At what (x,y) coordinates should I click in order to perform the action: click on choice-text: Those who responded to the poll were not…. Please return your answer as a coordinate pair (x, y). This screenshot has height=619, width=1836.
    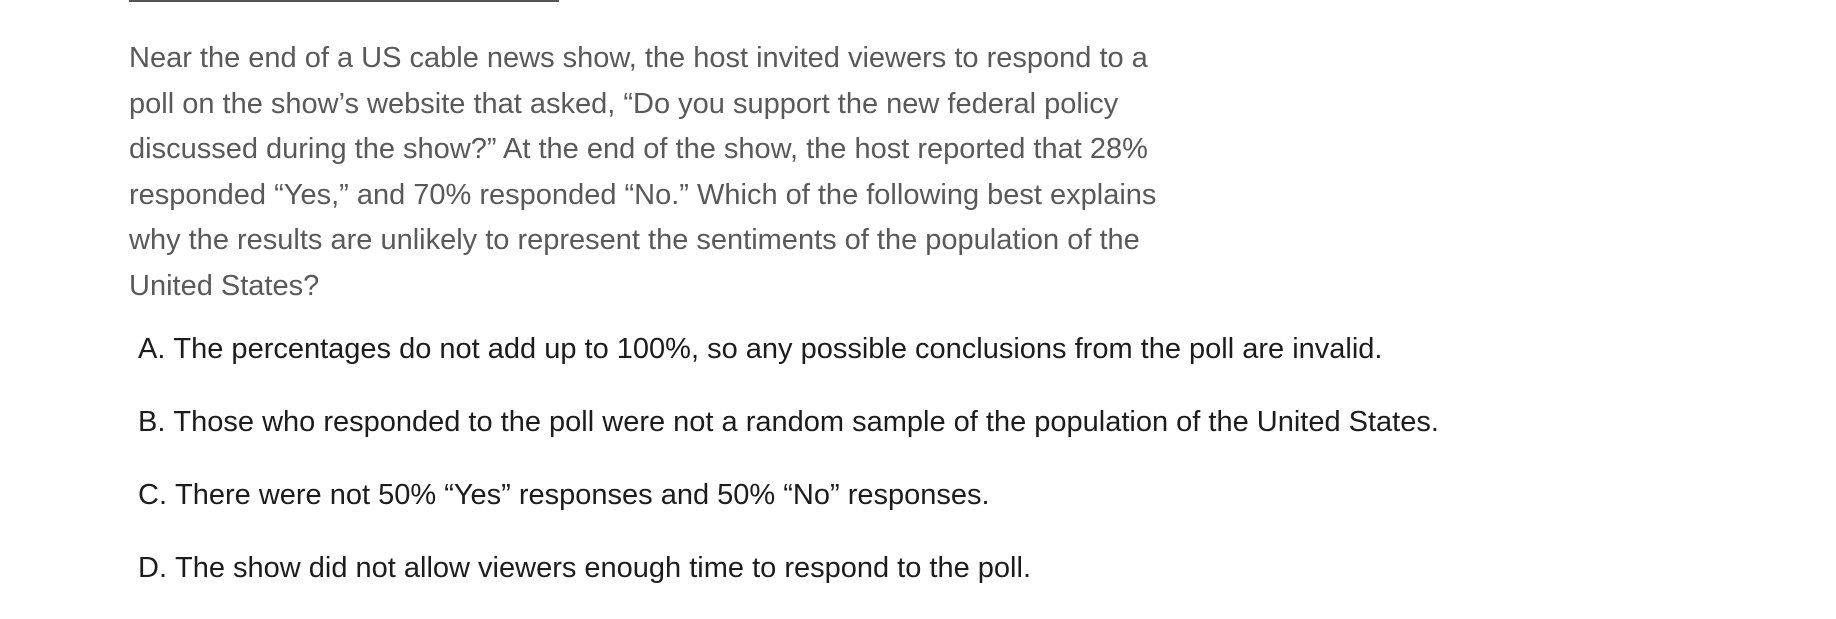
    Looking at the image, I should click on (806, 422).